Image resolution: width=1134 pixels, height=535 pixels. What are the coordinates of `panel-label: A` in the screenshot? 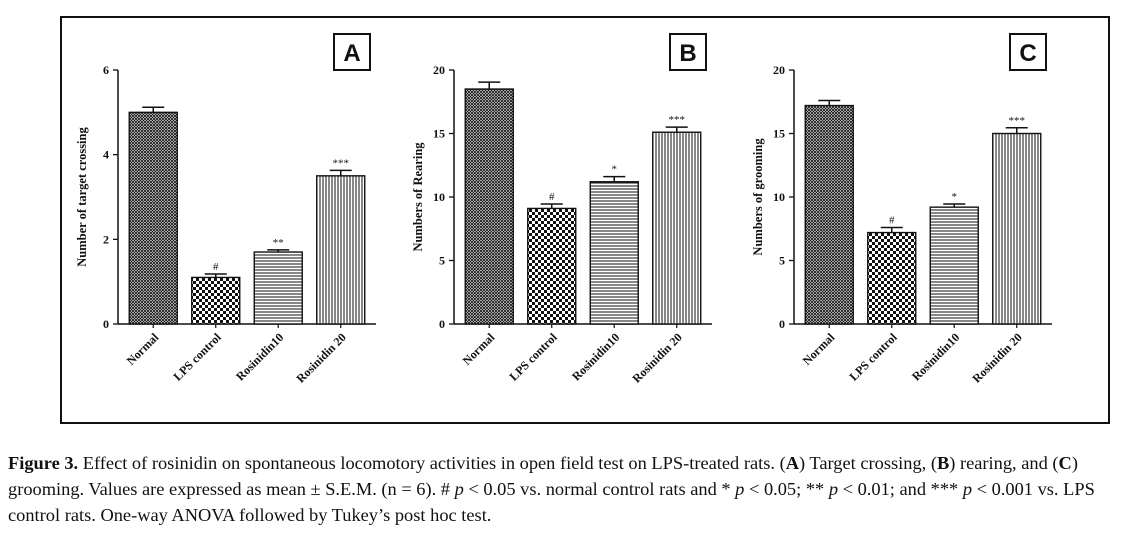 It's located at (351, 53).